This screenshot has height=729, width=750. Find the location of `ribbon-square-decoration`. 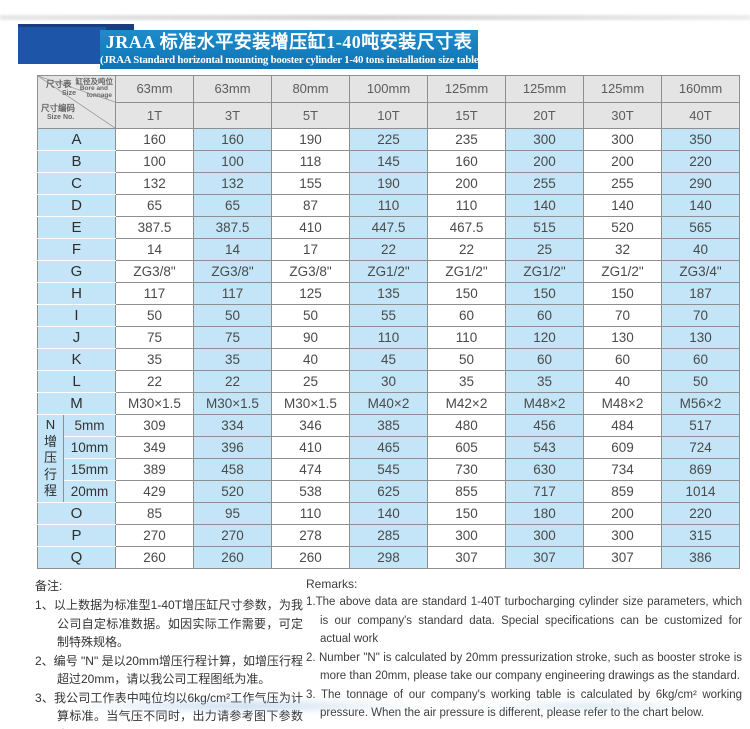

ribbon-square-decoration is located at coordinates (62, 45).